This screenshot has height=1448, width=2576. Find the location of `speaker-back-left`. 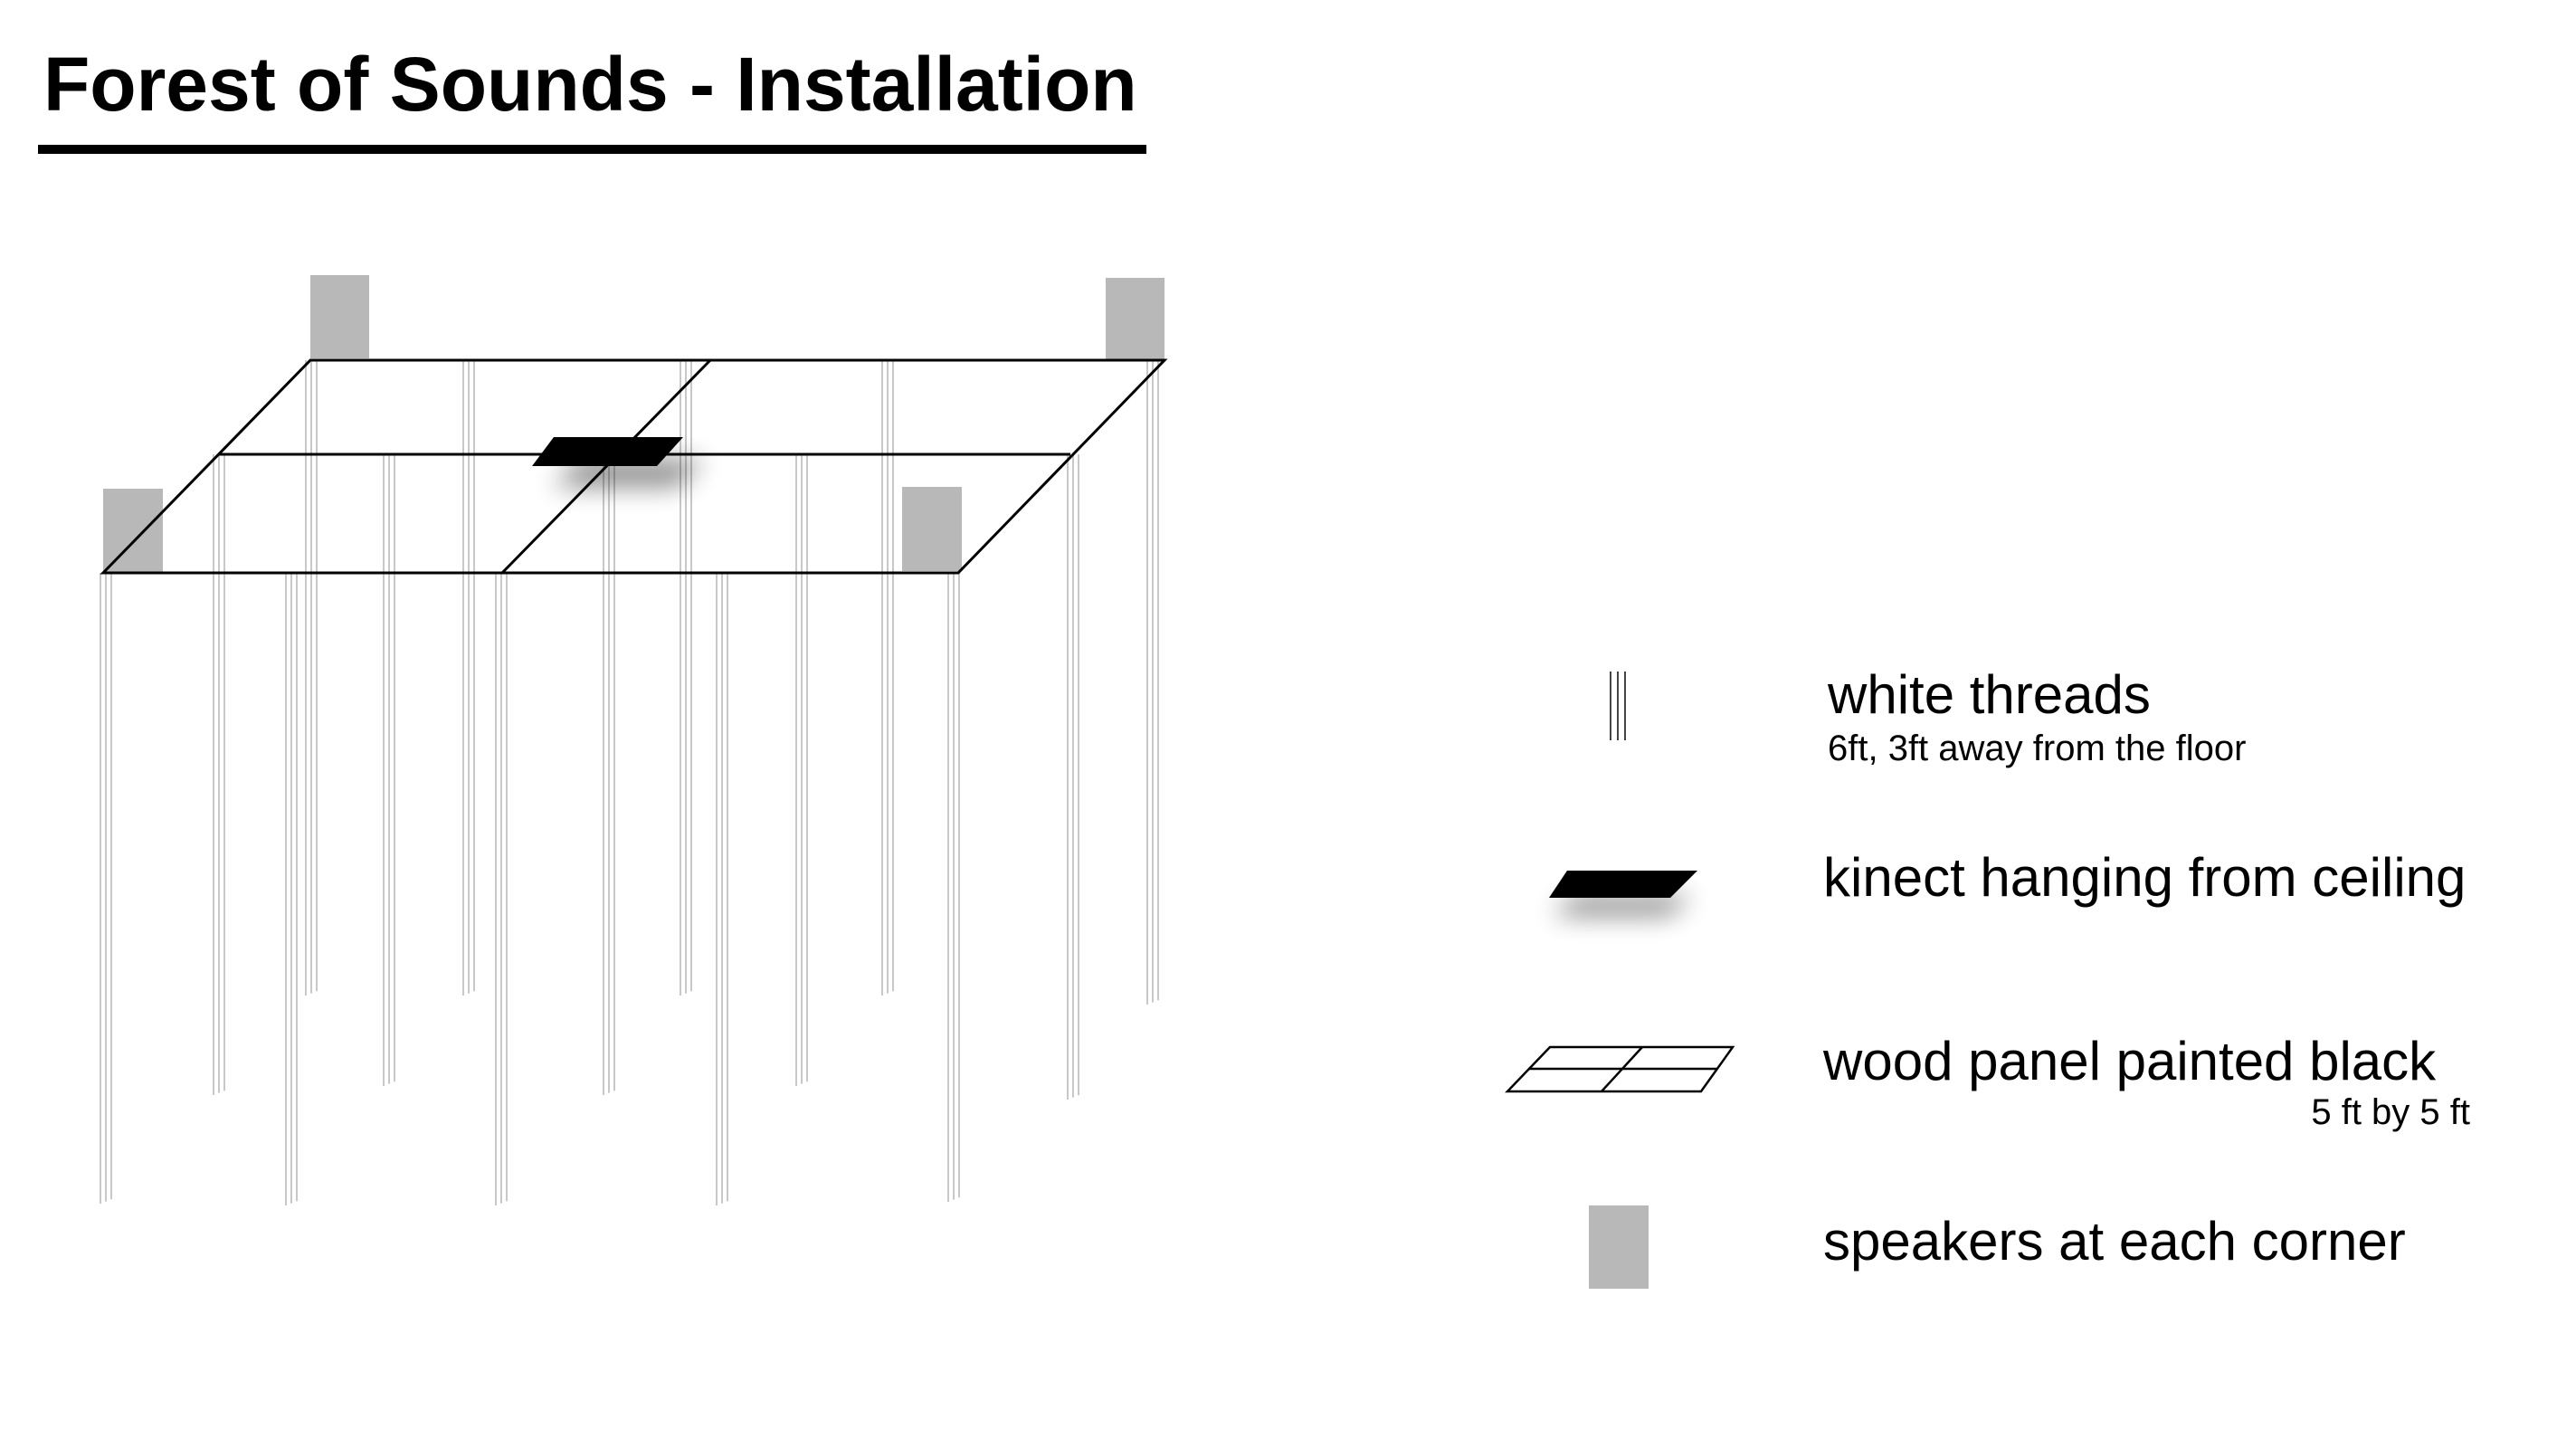

speaker-back-left is located at coordinates (339, 317).